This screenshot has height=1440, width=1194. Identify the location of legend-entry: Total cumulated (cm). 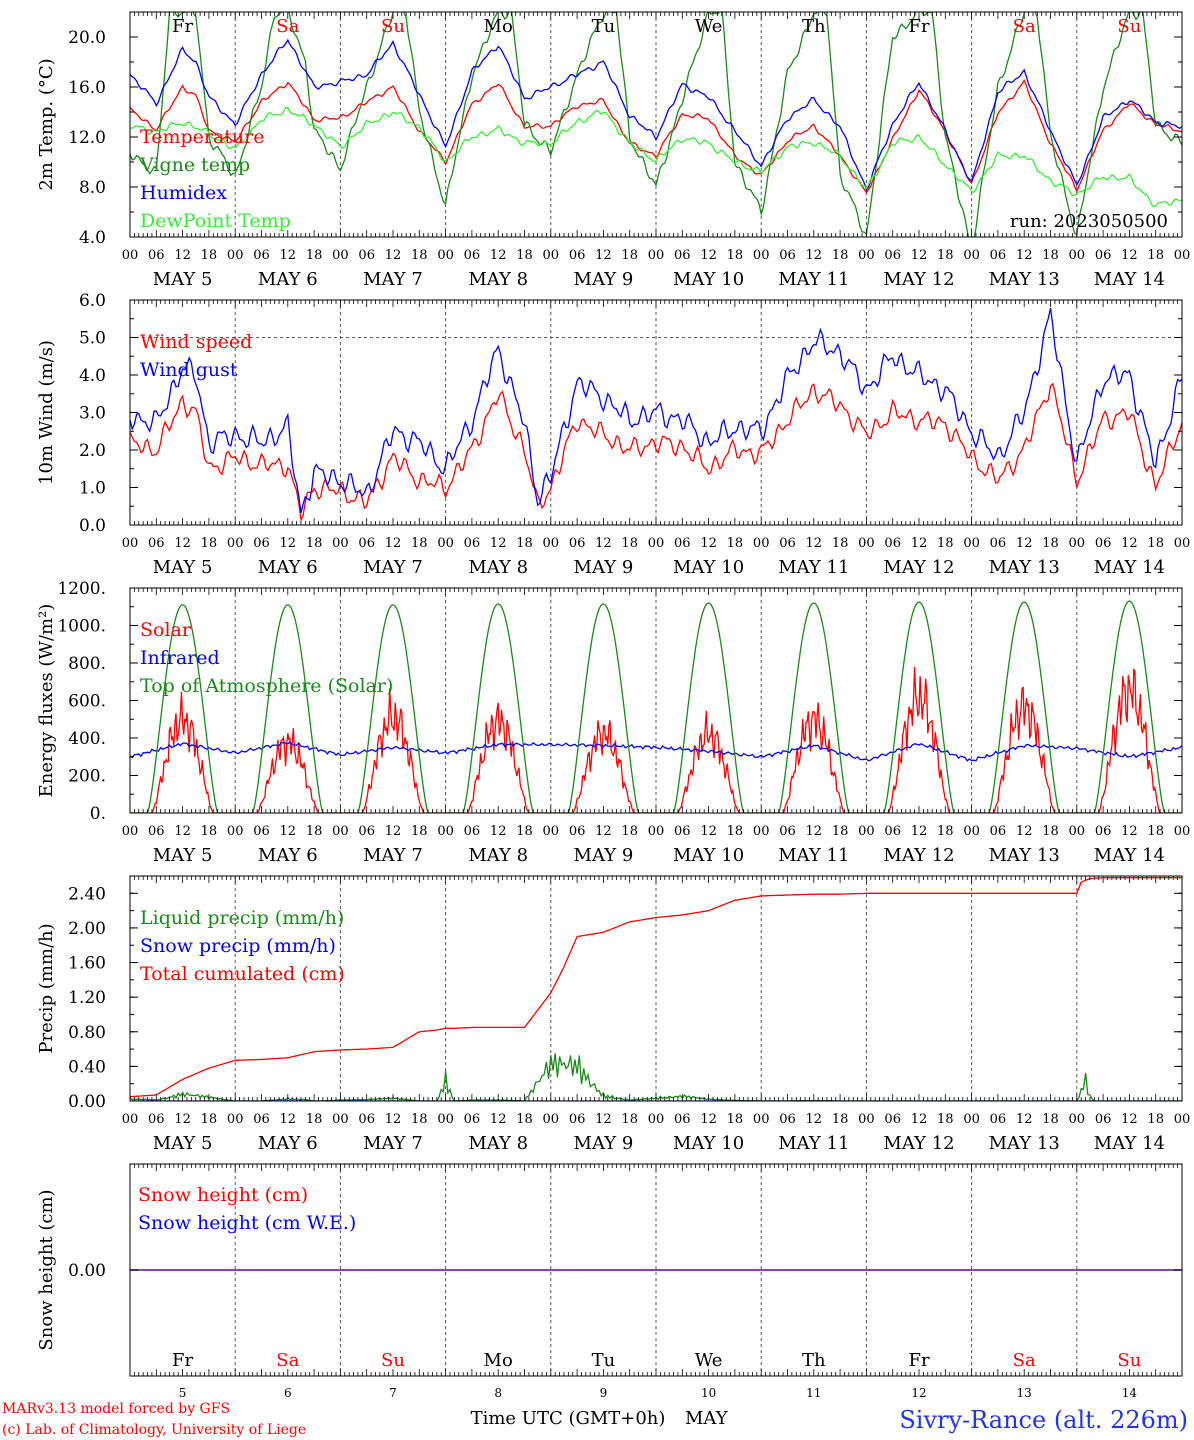
(242, 974).